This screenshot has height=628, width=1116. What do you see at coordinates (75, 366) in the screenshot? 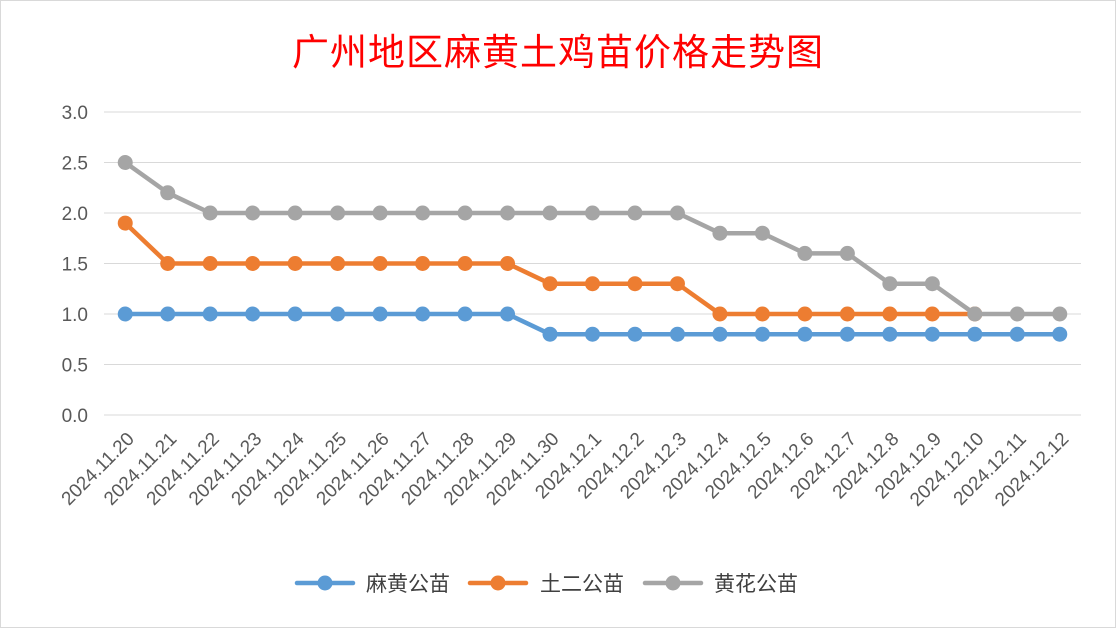
I see `y-tick-label: 0.5` at bounding box center [75, 366].